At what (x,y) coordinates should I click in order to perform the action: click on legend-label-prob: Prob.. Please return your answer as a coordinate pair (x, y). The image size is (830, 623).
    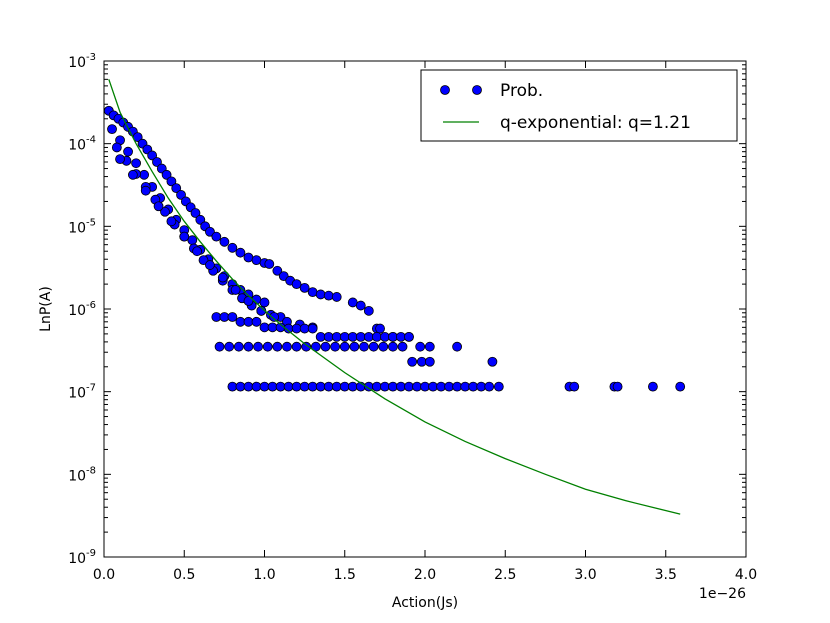
    Looking at the image, I should click on (521, 91).